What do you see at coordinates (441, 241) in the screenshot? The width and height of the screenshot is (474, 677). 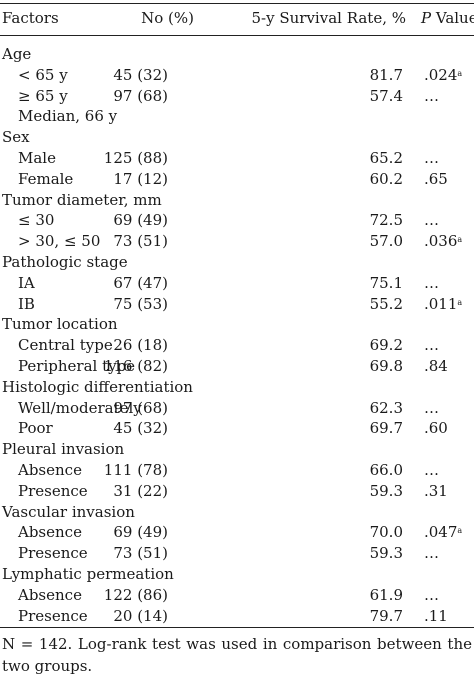 I see `p-value-text: .036` at bounding box center [441, 241].